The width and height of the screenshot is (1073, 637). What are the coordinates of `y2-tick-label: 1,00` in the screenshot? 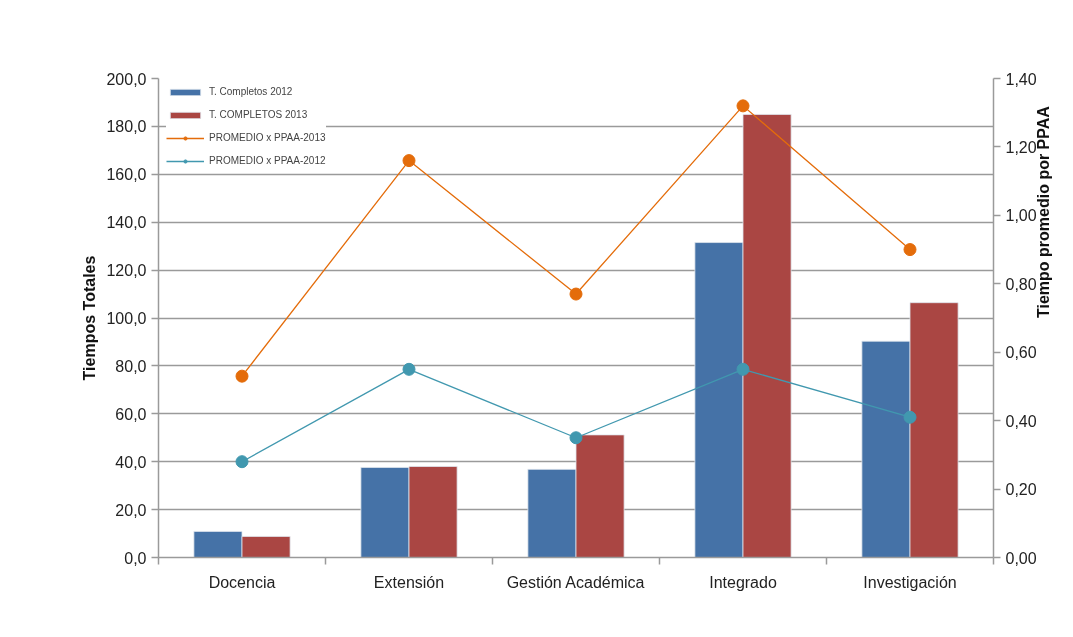 It's located at (1021, 216).